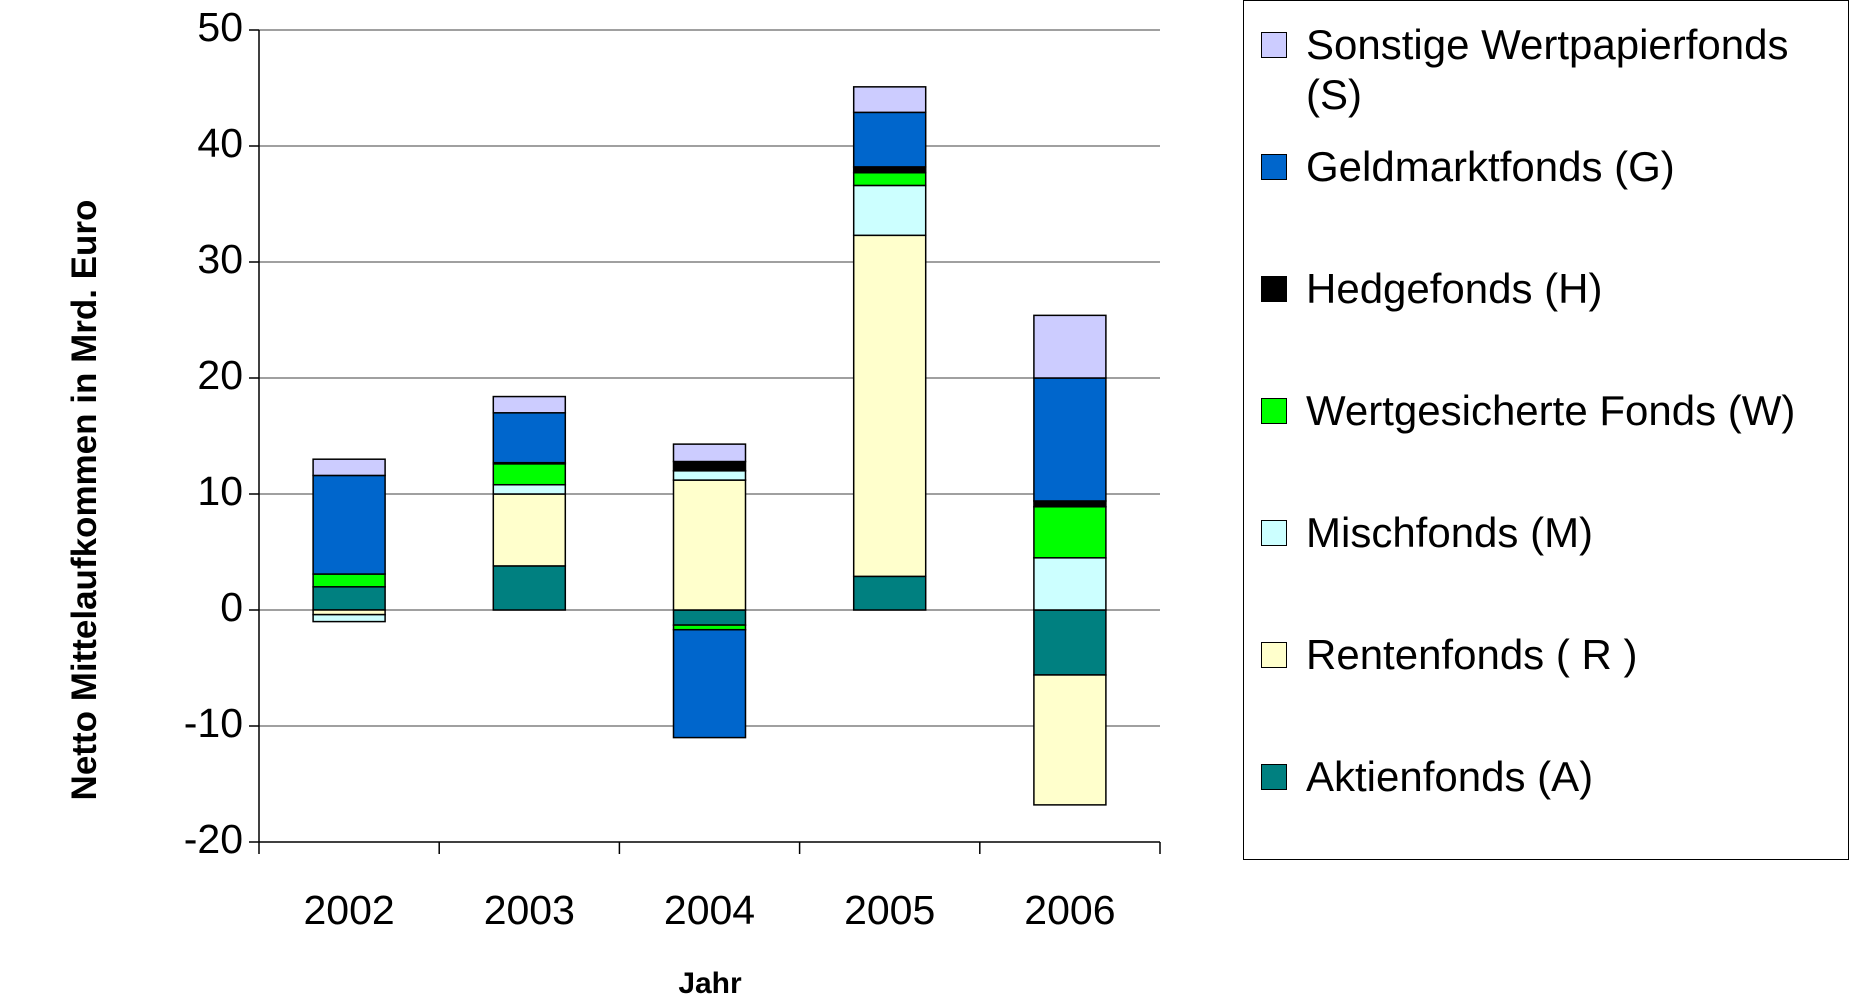 The image size is (1860, 1001). What do you see at coordinates (213, 839) in the screenshot?
I see `y-tick-label: -20` at bounding box center [213, 839].